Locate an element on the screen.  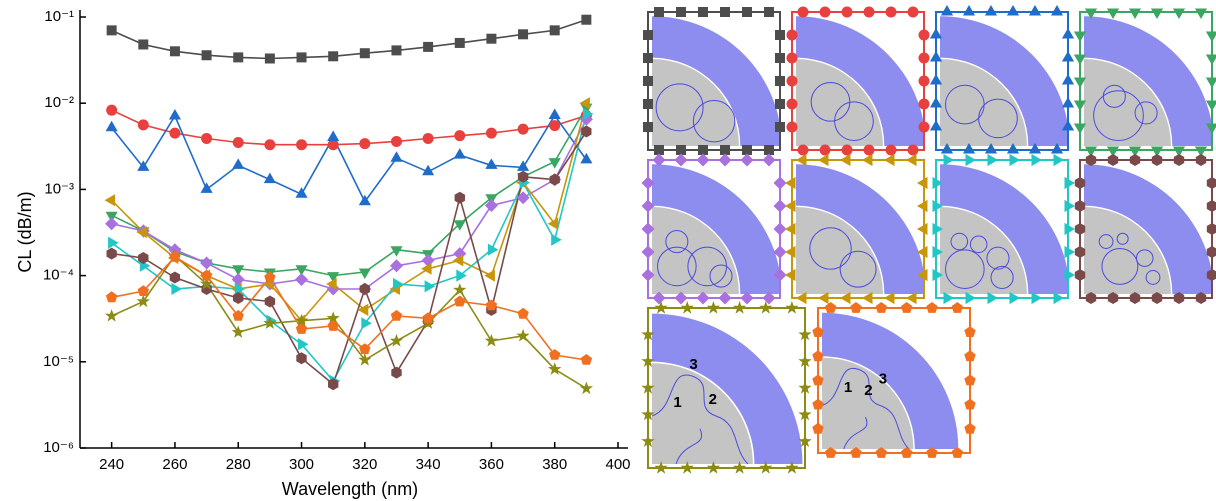
inset-geometry is located at coordinates (1004, 81).